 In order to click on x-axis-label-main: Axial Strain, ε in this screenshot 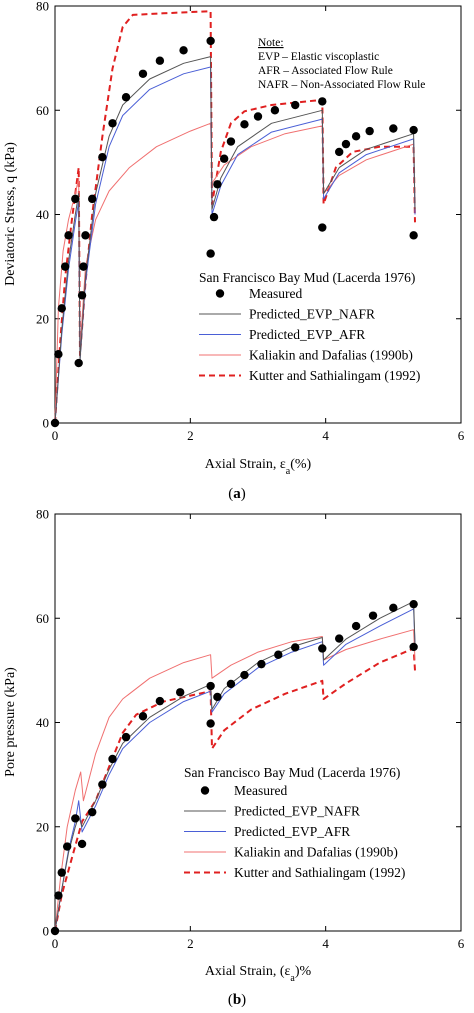, I will do `click(245, 464)`.